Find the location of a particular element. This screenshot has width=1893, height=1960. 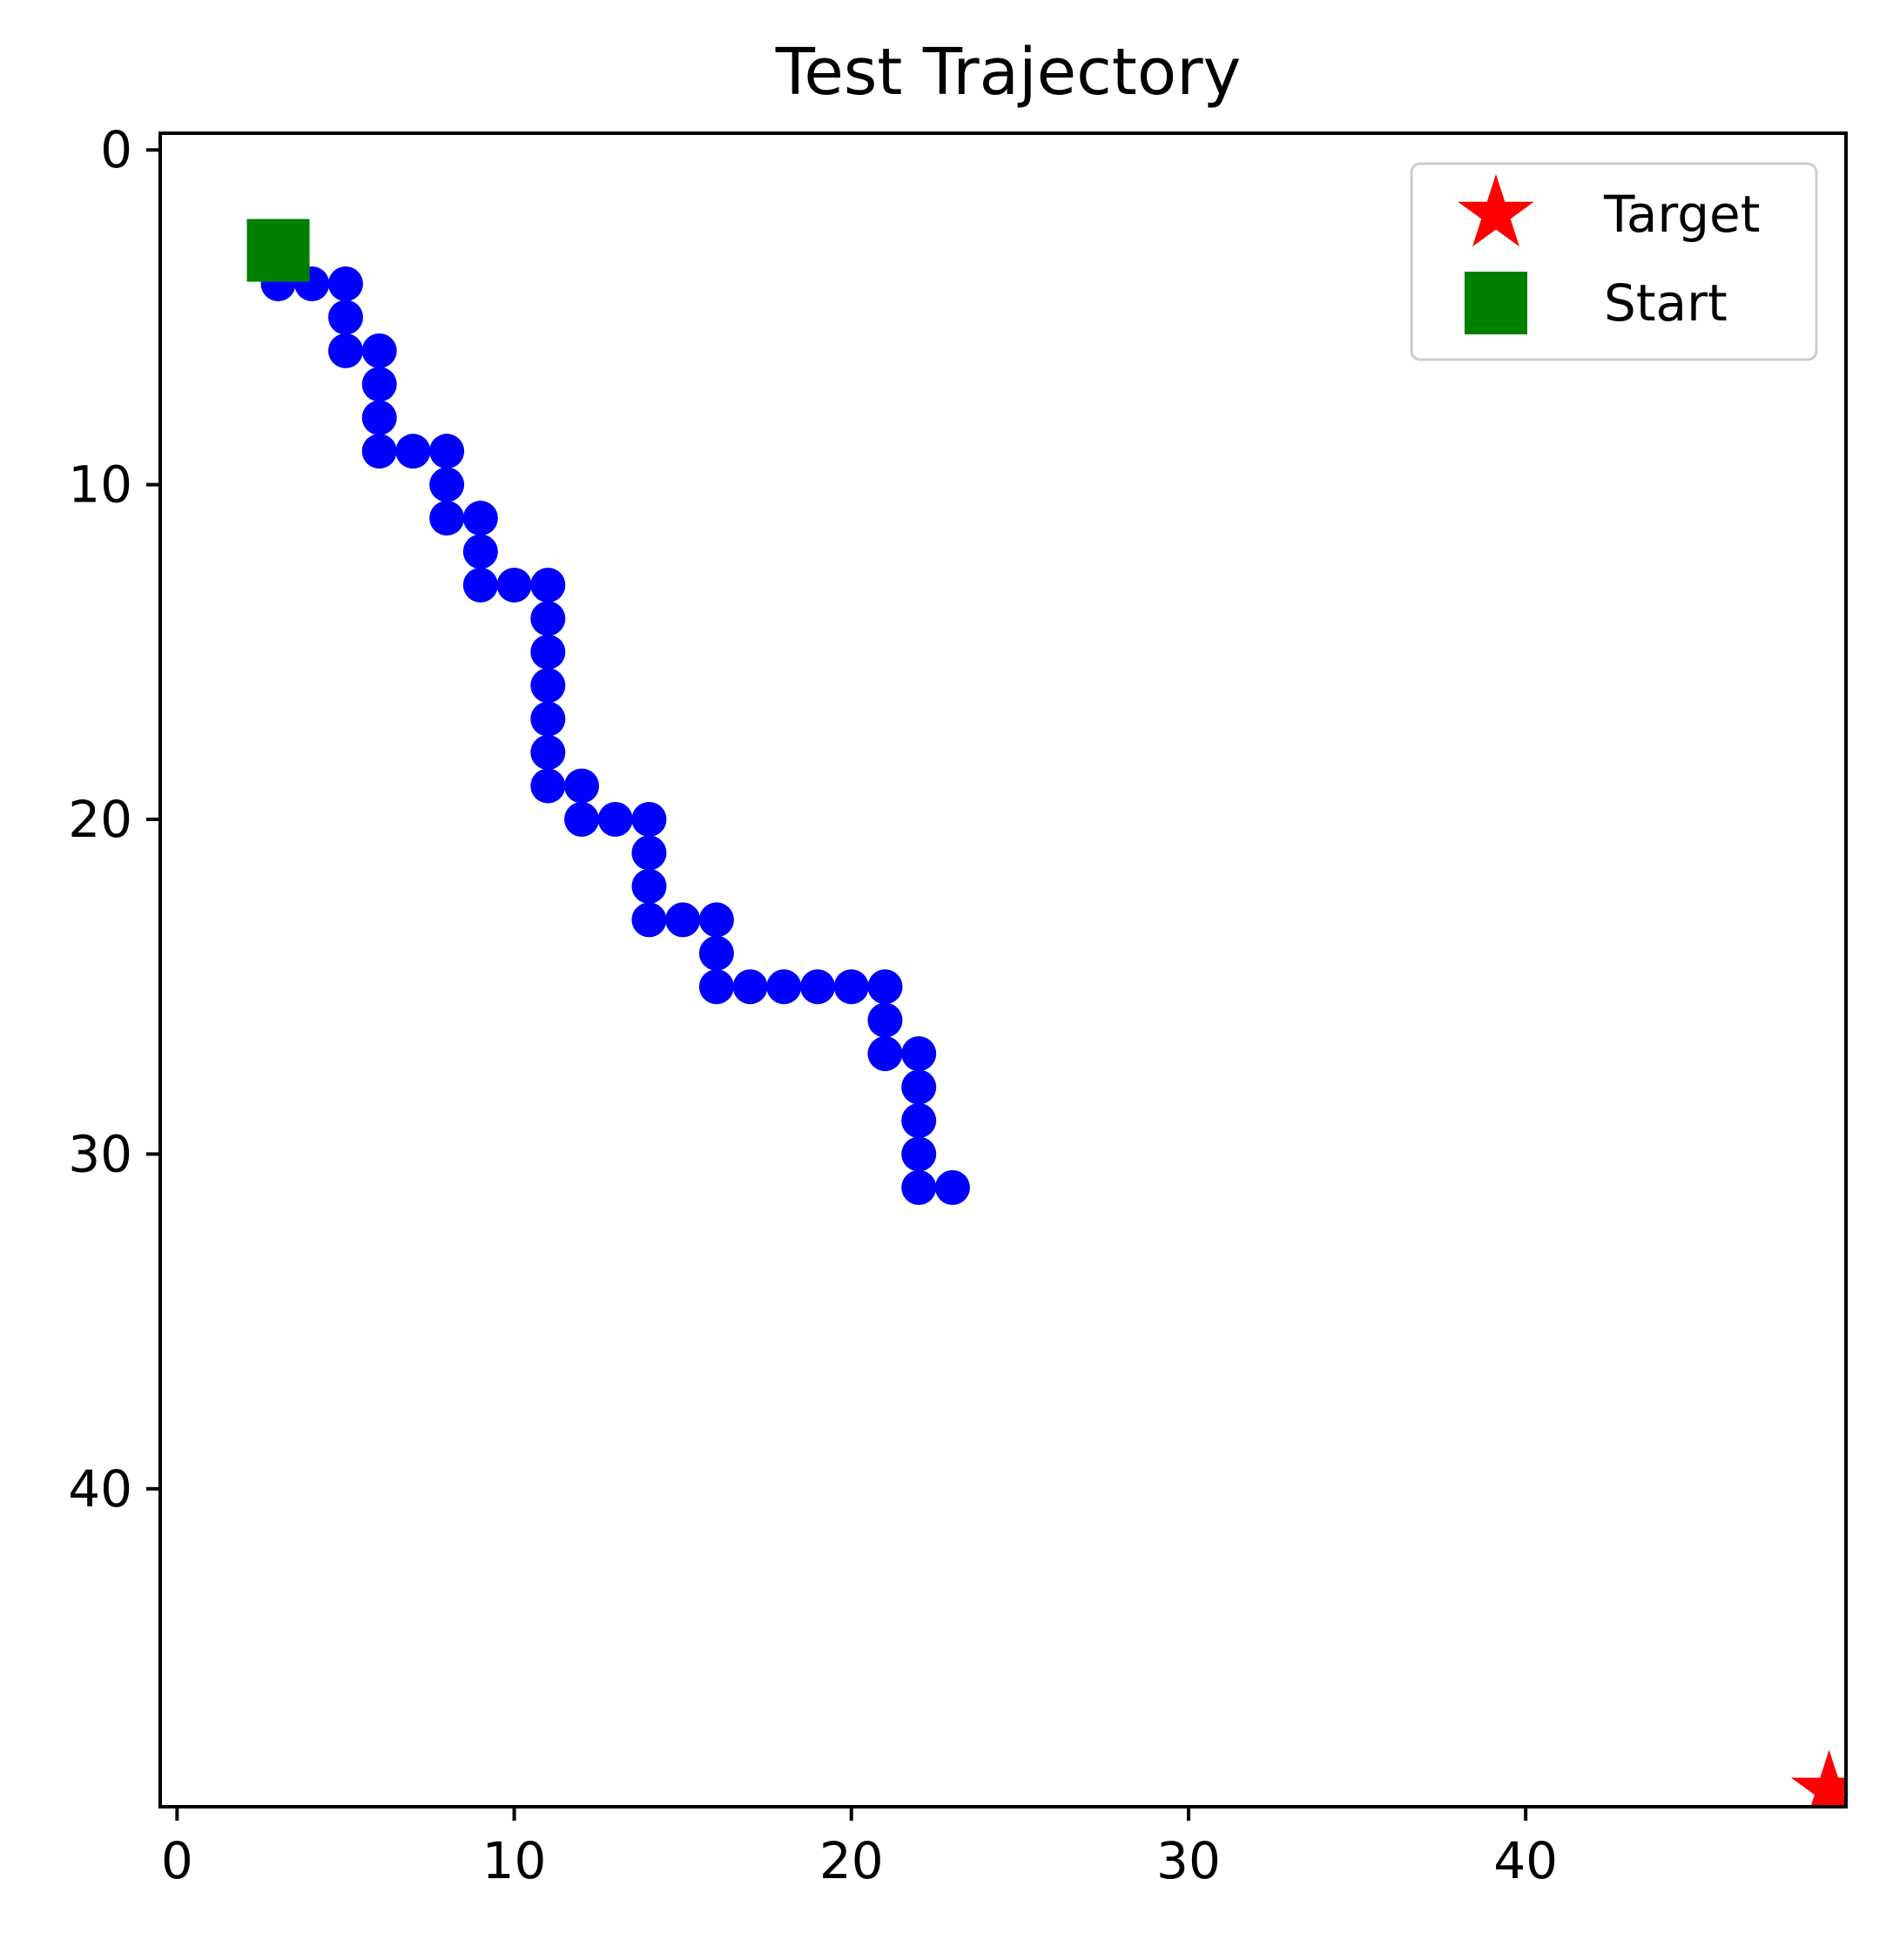

y-tick-label: 0 is located at coordinates (116, 149).